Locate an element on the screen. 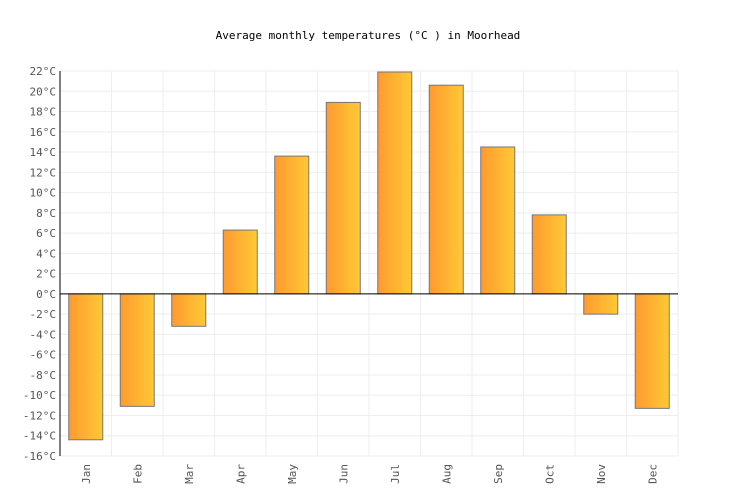 This screenshot has height=500, width=736. x-tick-label: Feb is located at coordinates (137, 474).